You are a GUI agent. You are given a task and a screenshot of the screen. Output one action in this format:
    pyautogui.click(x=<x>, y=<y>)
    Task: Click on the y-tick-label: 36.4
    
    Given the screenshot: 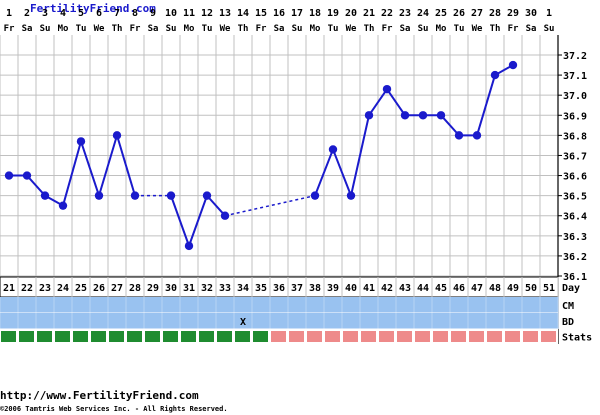 What is the action you would take?
    pyautogui.click(x=575, y=217)
    